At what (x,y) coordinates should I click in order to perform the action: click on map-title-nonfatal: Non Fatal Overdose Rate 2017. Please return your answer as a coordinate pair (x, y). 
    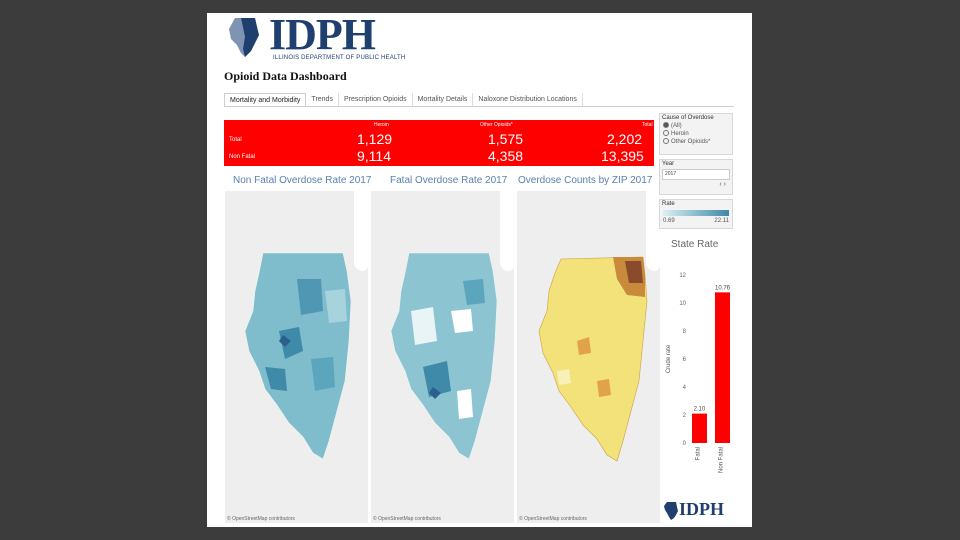
    Looking at the image, I should click on (302, 180).